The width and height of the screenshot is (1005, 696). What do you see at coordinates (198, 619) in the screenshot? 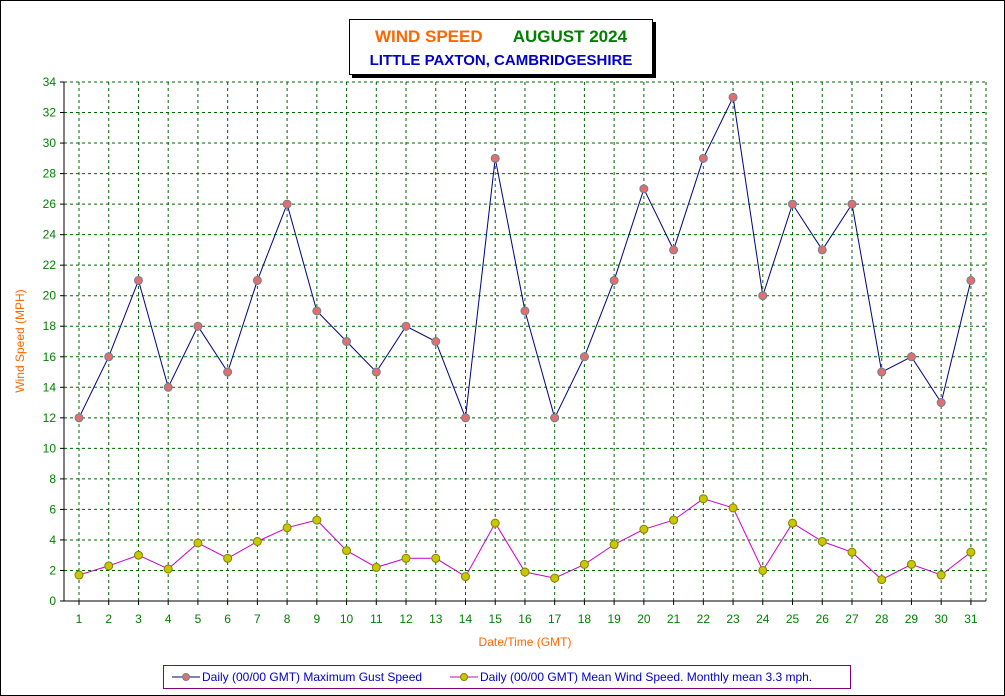
I see `tick-label-x: 5` at bounding box center [198, 619].